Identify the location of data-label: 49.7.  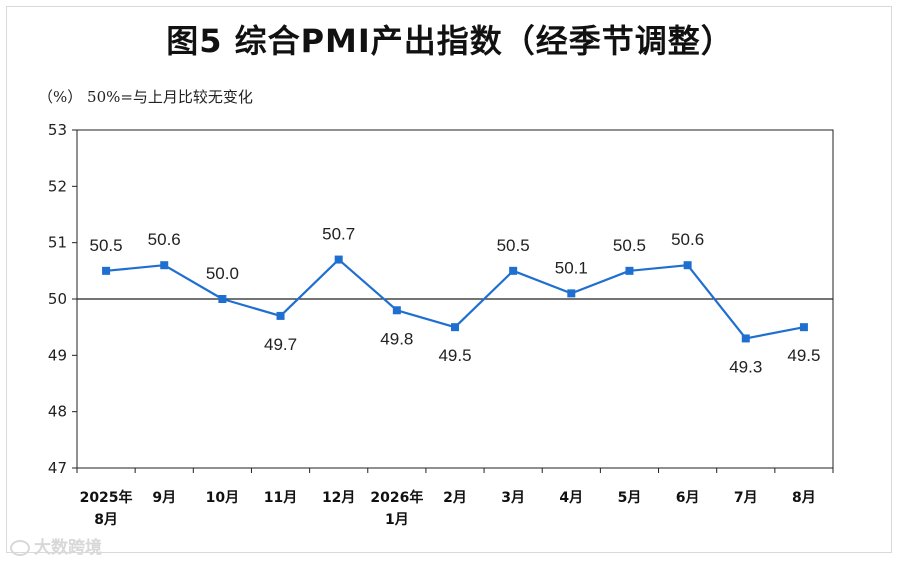
(280, 344).